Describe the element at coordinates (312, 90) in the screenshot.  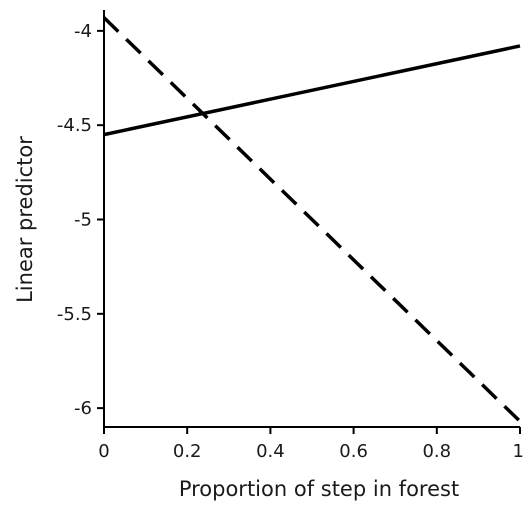
I see `solid-series-line` at that location.